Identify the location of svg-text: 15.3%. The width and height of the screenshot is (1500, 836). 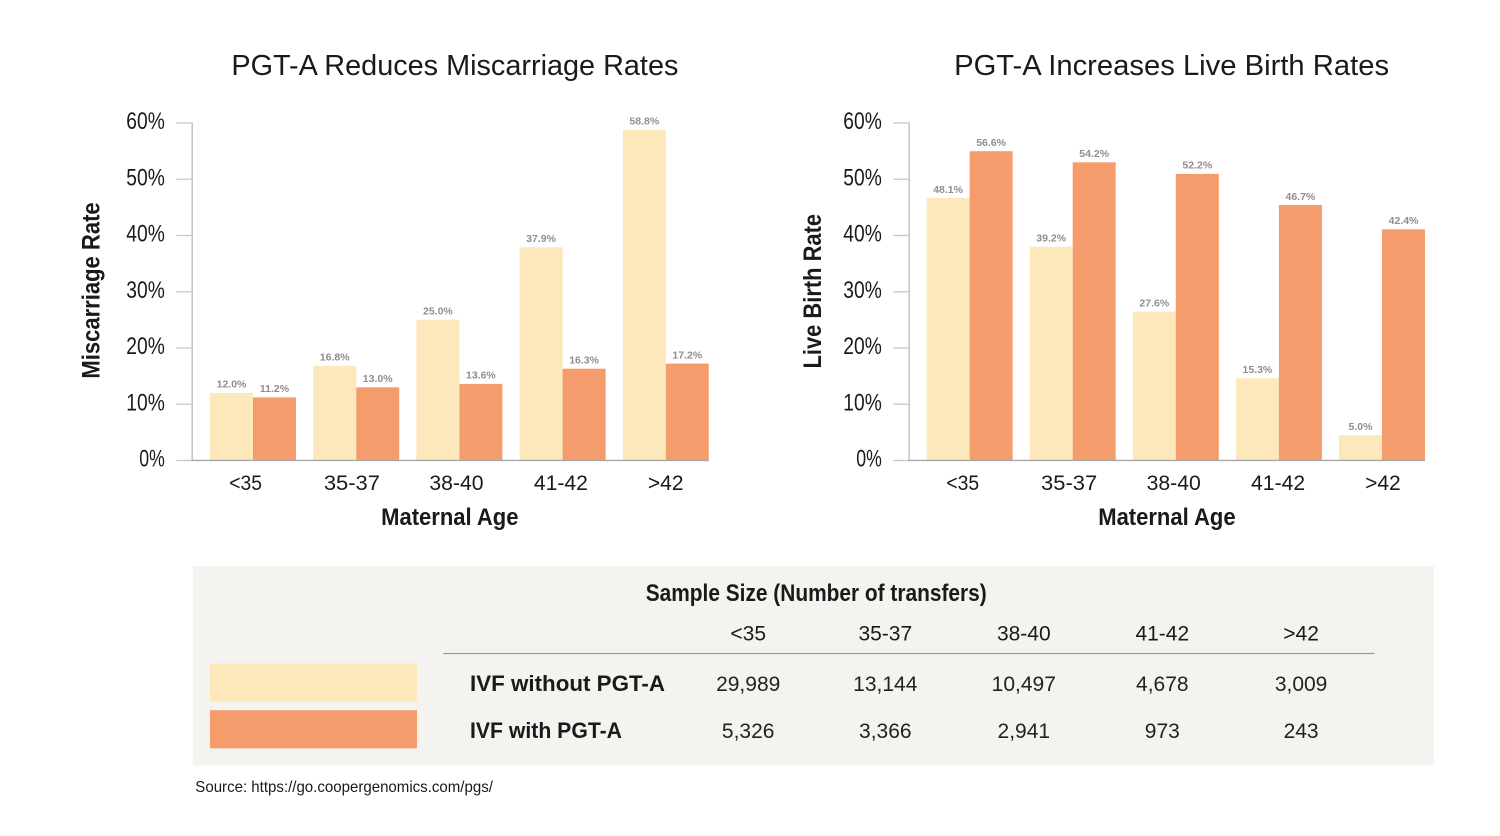
(1258, 370).